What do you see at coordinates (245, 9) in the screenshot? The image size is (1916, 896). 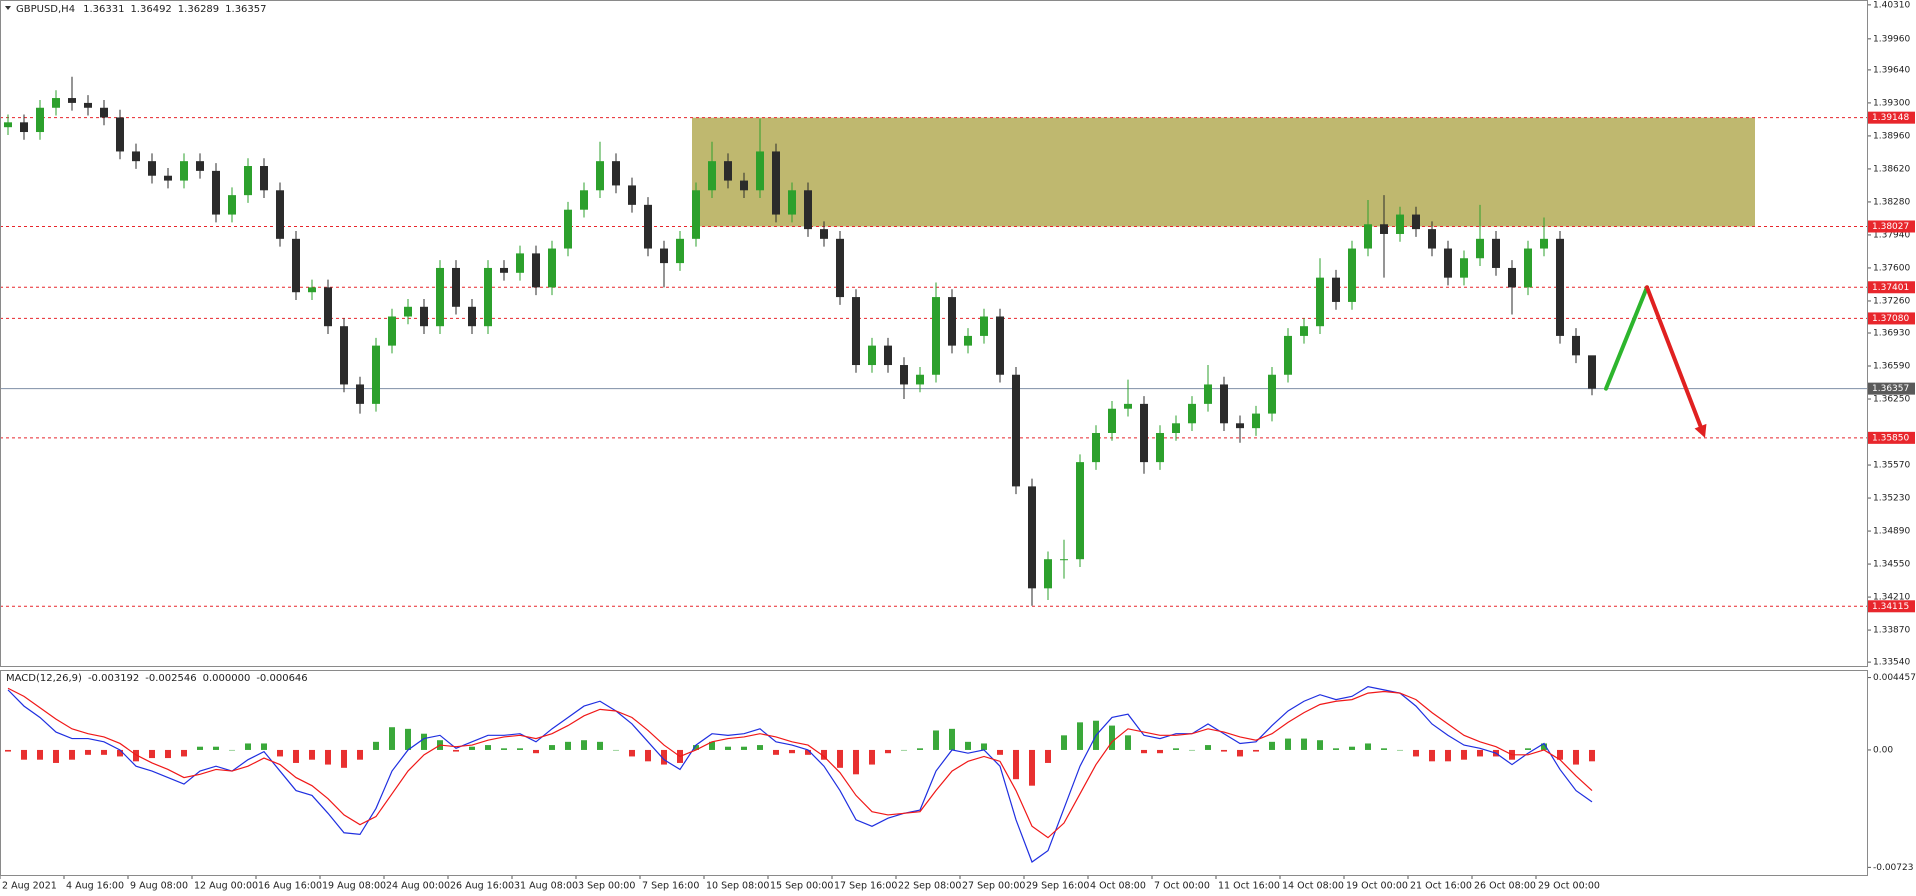 I see `header-value: 1.36357` at bounding box center [245, 9].